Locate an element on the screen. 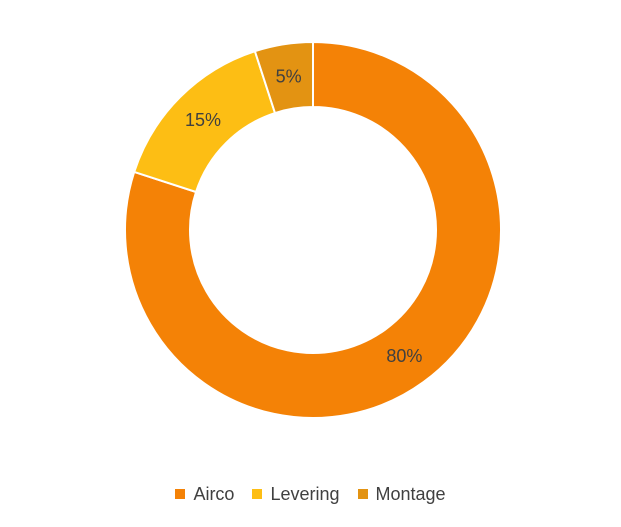 The image size is (621, 527). legend-label-levering: Levering is located at coordinates (305, 493).